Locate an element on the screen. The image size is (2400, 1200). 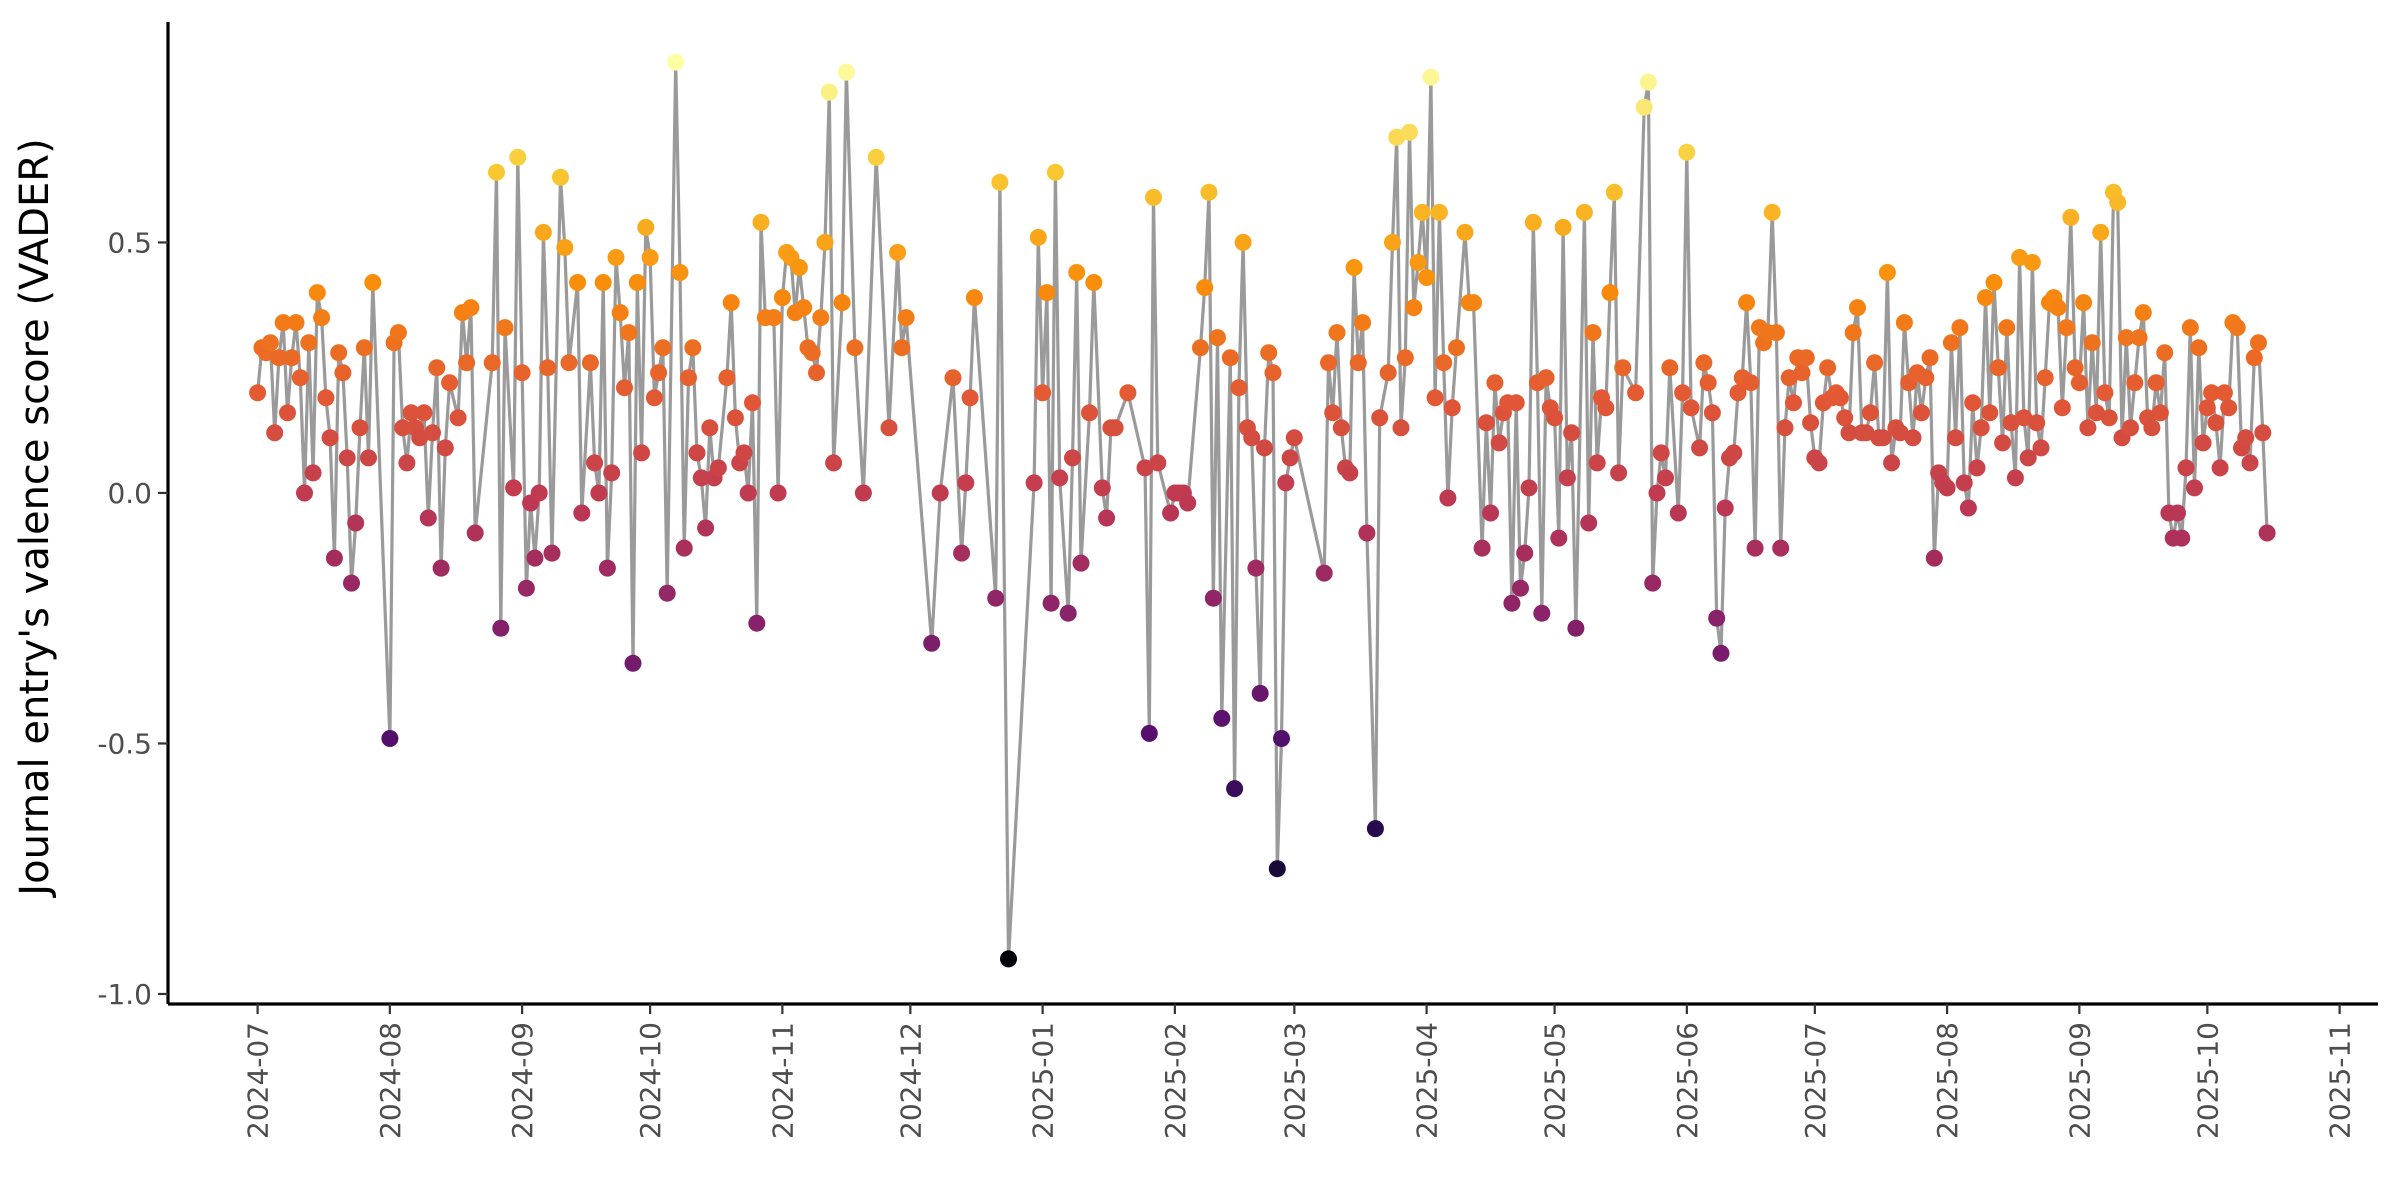
x-tick-label: 2025-02 is located at coordinates (1175, 1080).